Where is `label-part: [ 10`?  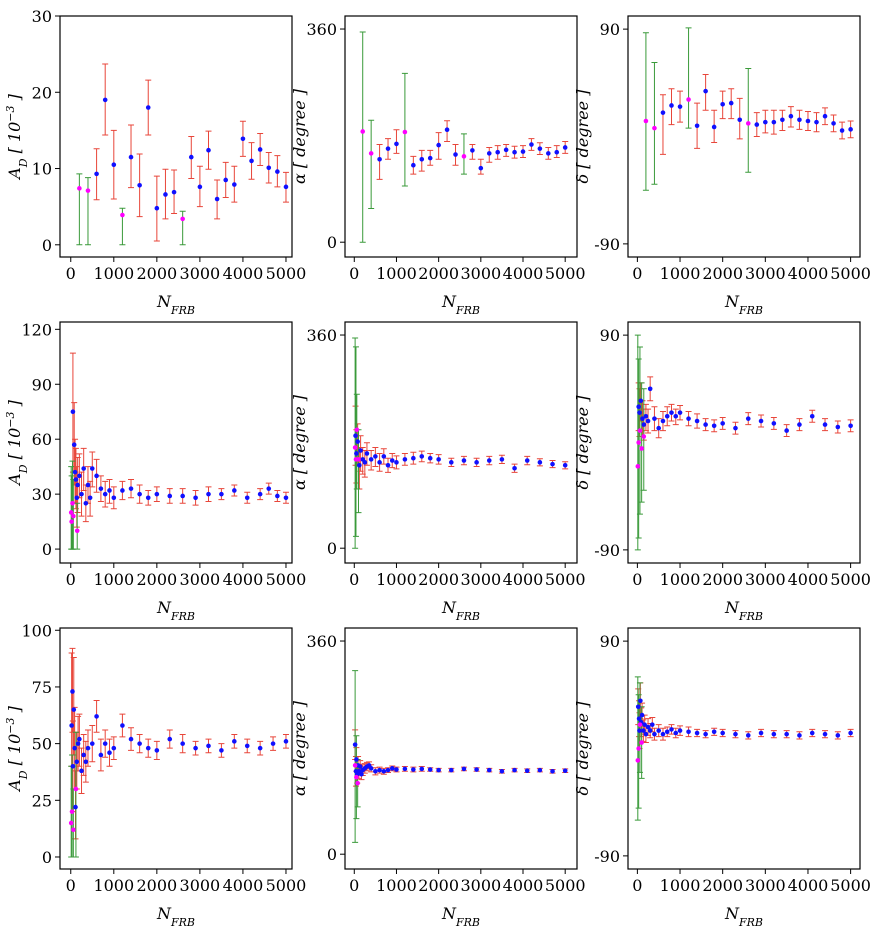 label-part: [ 10 is located at coordinates (14, 446).